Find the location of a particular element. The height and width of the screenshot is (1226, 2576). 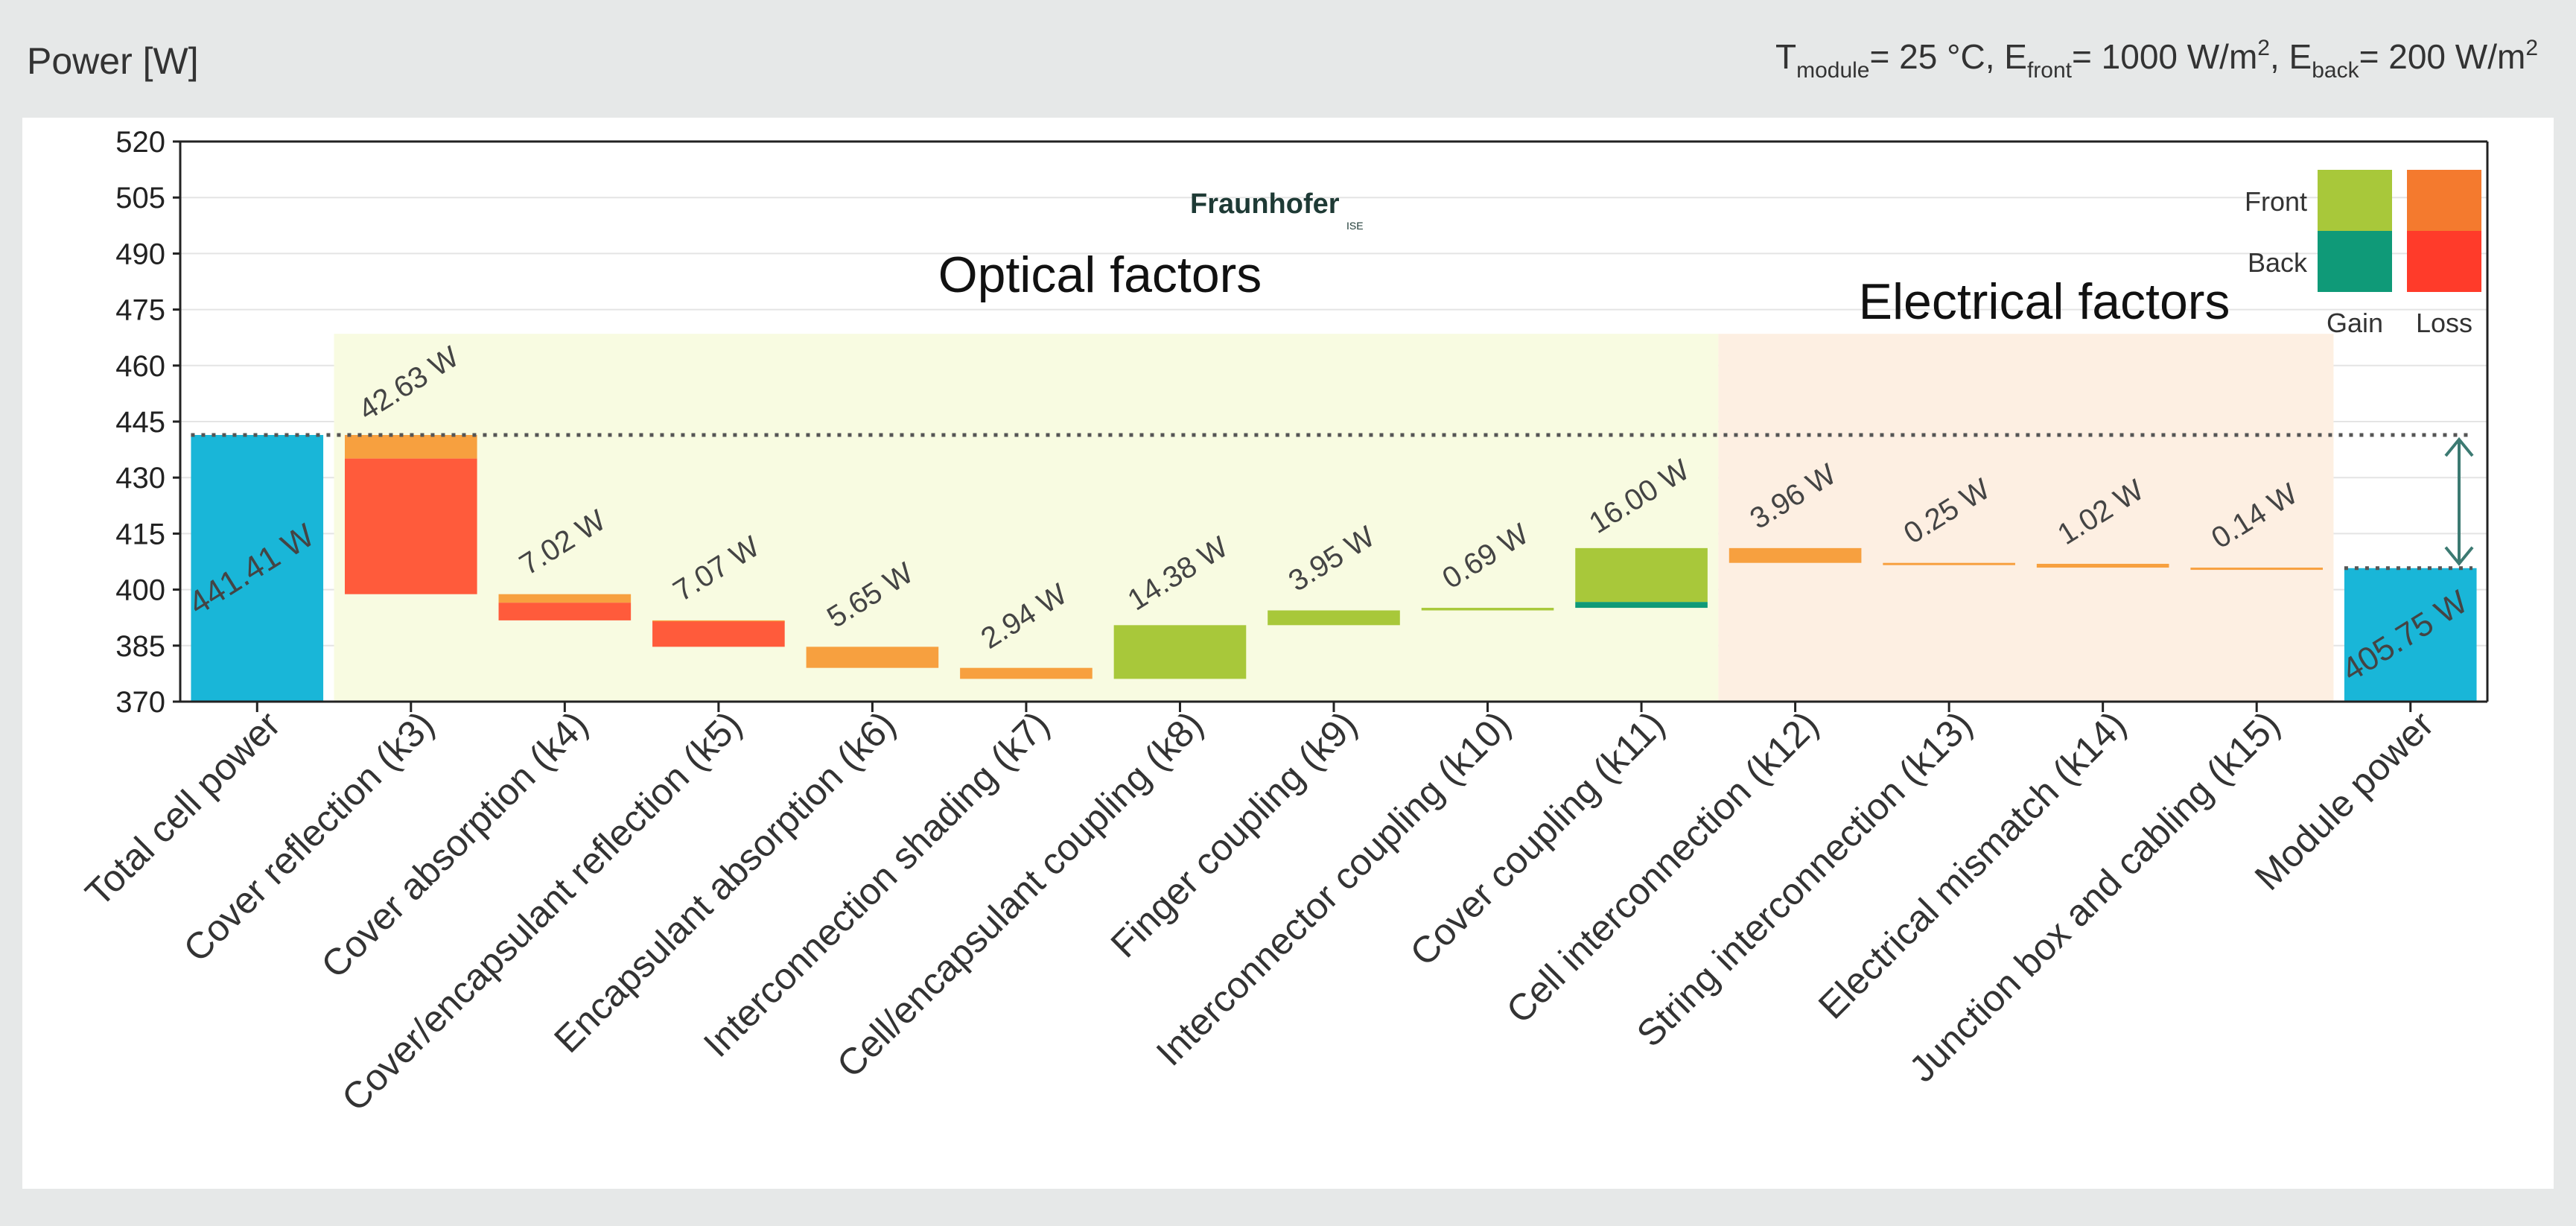

region-label-electrical: Electrical factors is located at coordinates (2044, 302).